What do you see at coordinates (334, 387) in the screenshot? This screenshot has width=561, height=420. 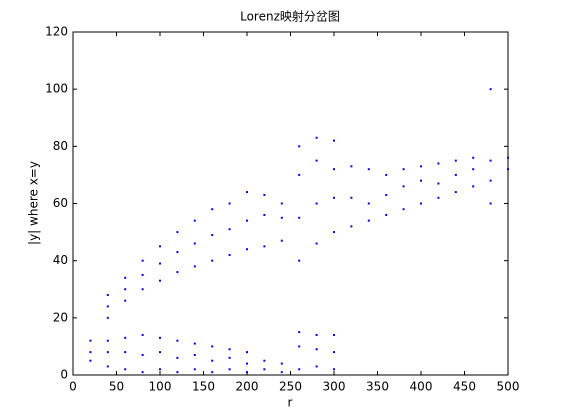 I see `x-tick-label: 300` at bounding box center [334, 387].